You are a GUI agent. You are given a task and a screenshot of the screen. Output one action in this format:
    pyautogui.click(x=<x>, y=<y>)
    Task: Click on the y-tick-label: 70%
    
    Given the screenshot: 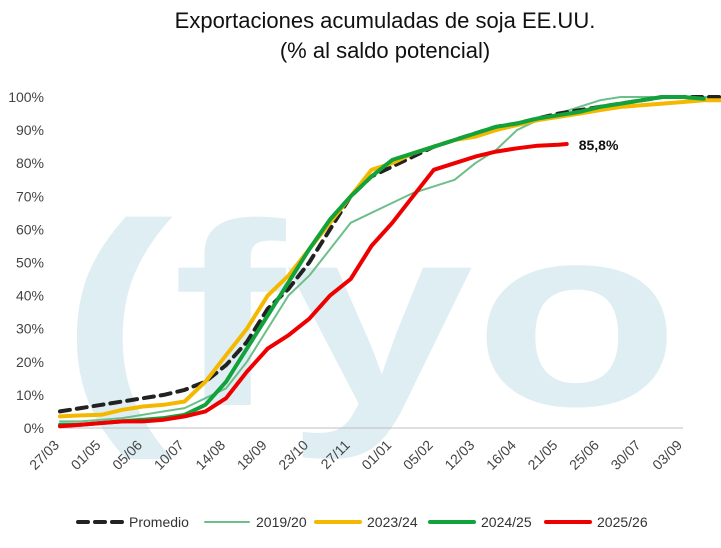 What is the action you would take?
    pyautogui.click(x=30, y=196)
    